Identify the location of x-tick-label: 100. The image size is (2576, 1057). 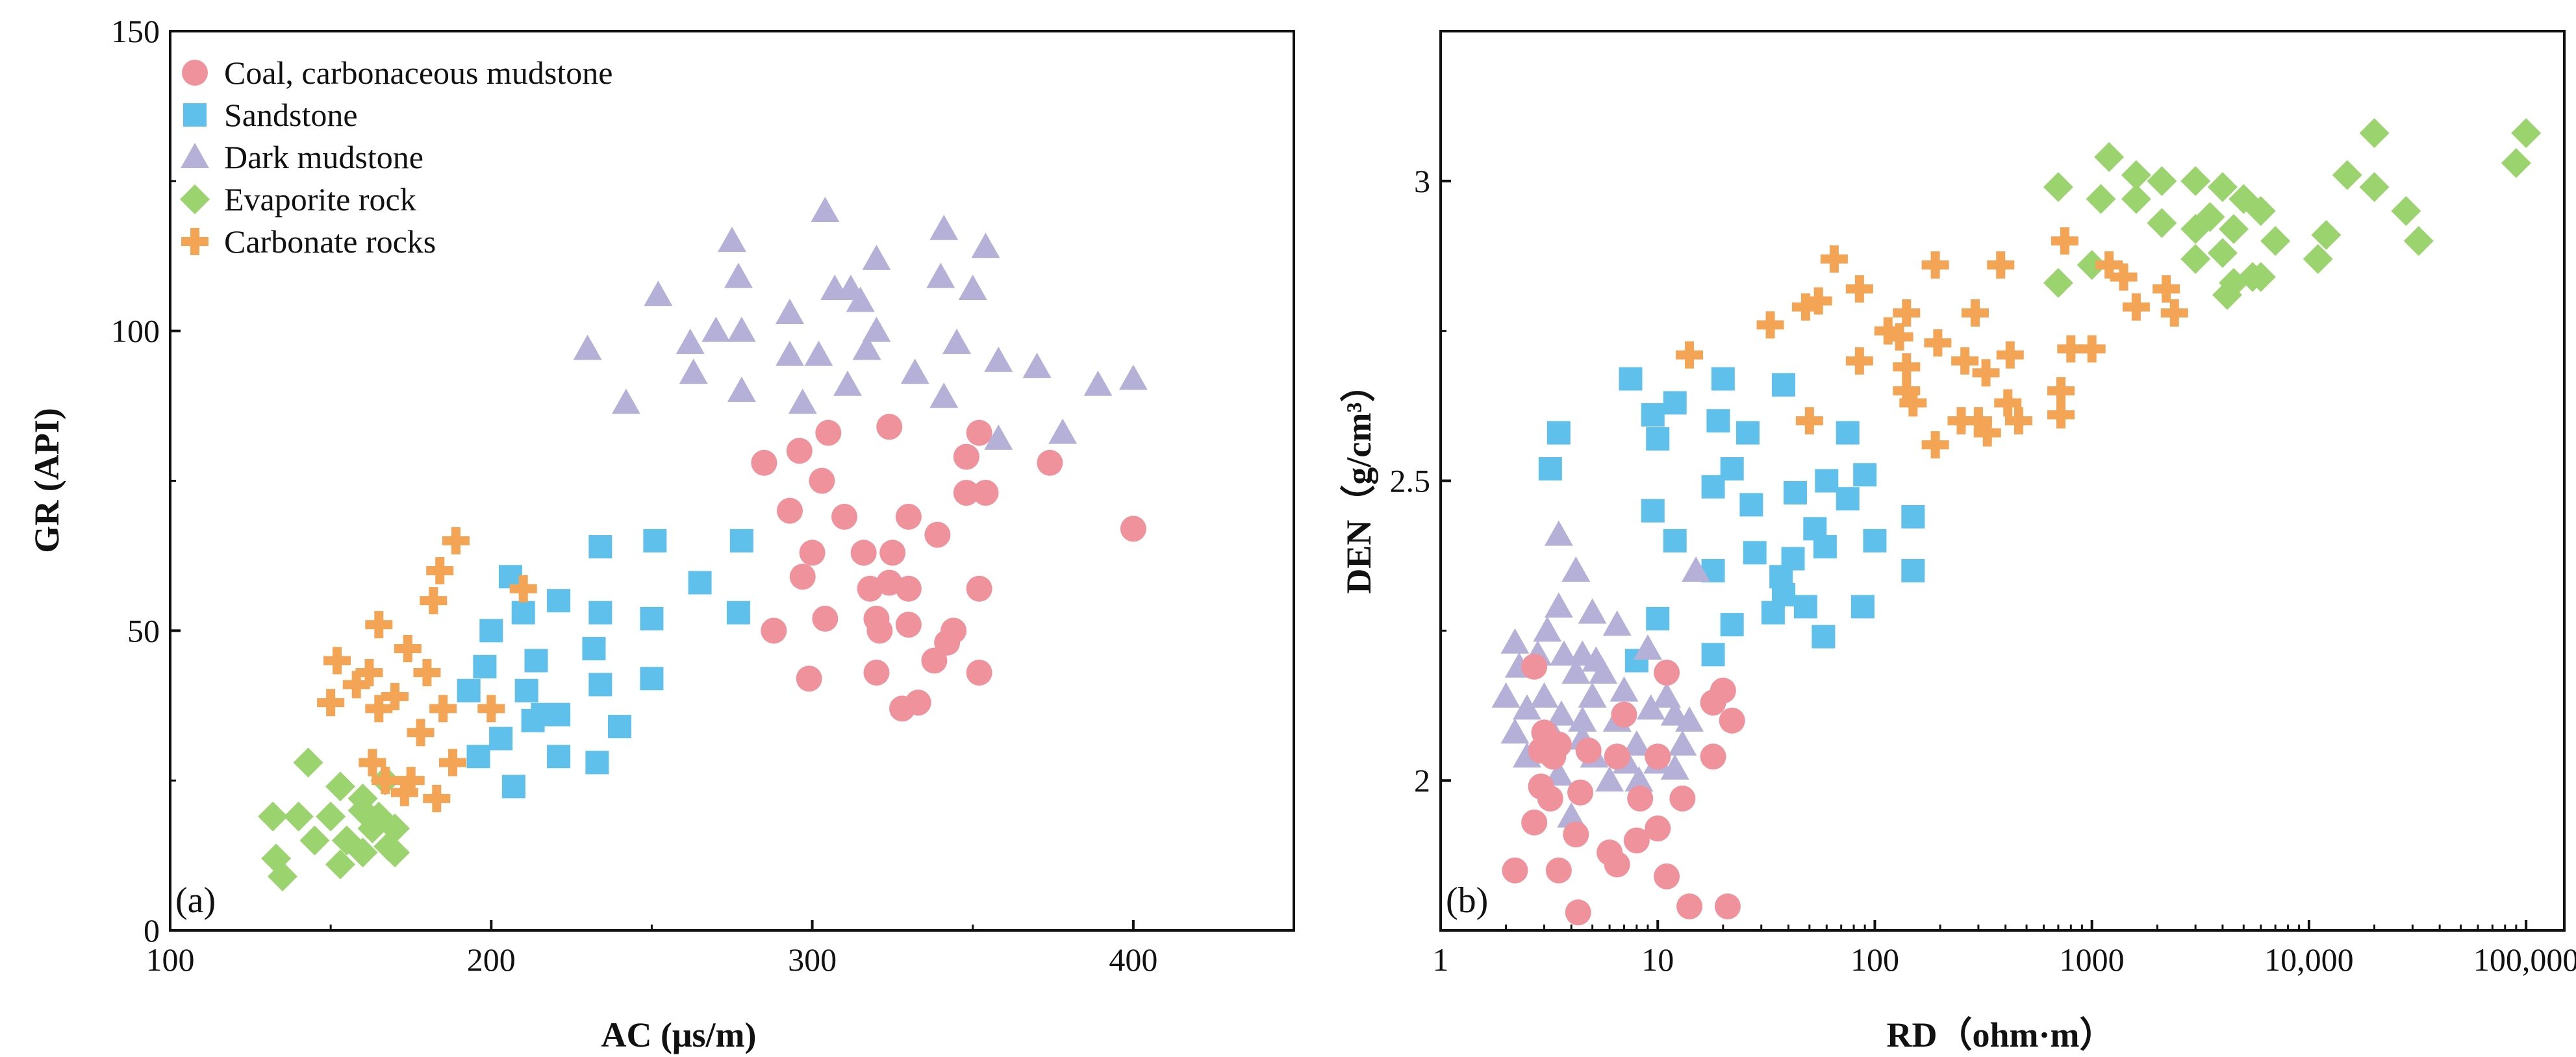
(170, 959).